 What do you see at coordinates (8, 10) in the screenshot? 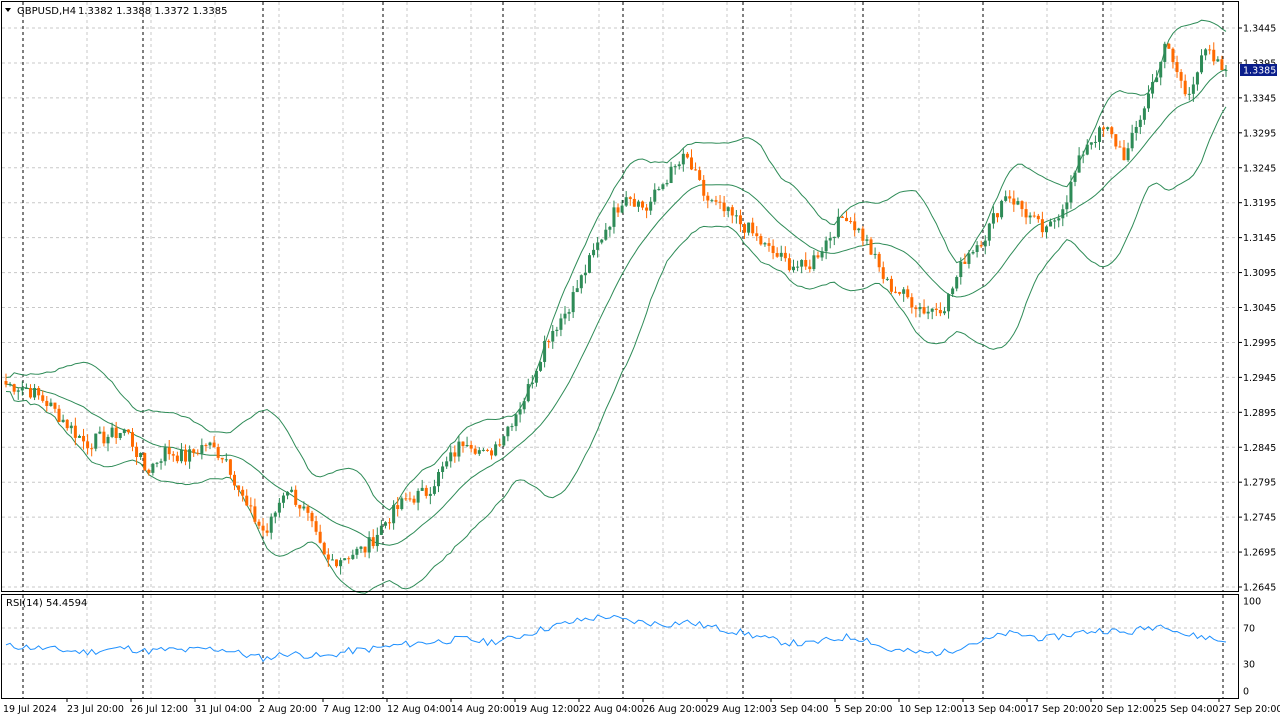
I see `collapse-triangle-icon` at bounding box center [8, 10].